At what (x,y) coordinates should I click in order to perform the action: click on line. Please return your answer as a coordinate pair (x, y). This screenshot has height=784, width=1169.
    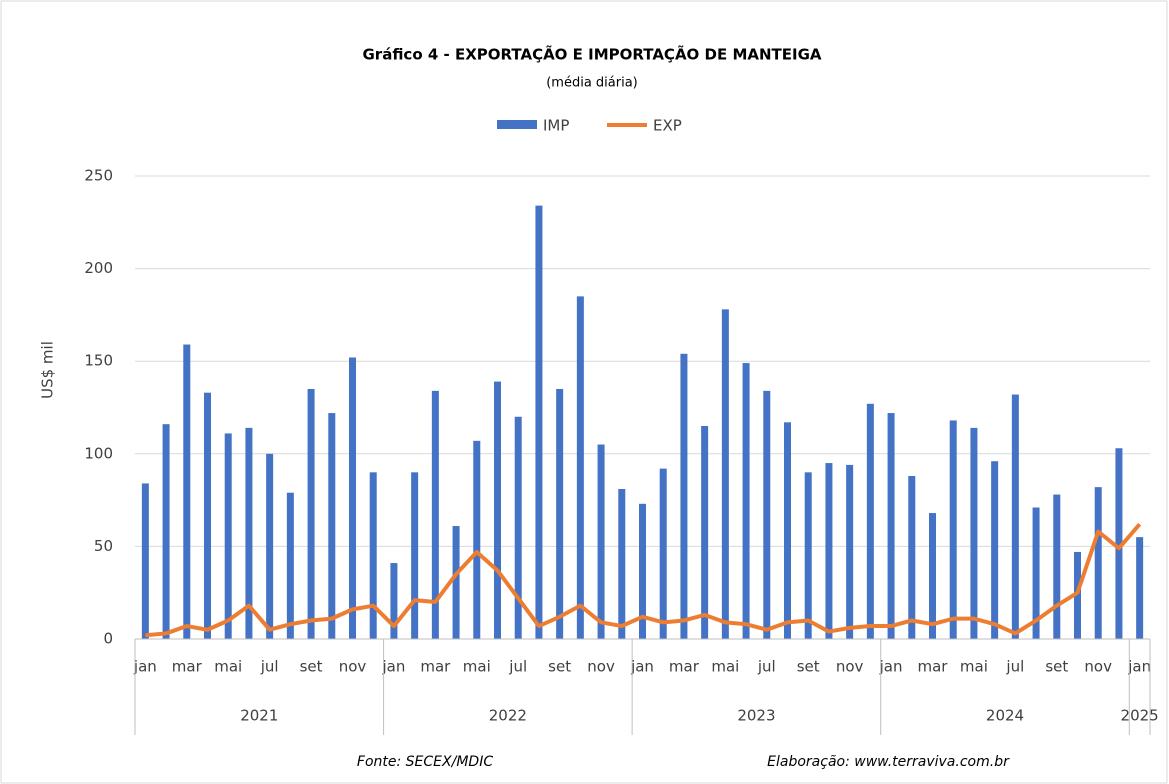
    Looking at the image, I should click on (643, 580).